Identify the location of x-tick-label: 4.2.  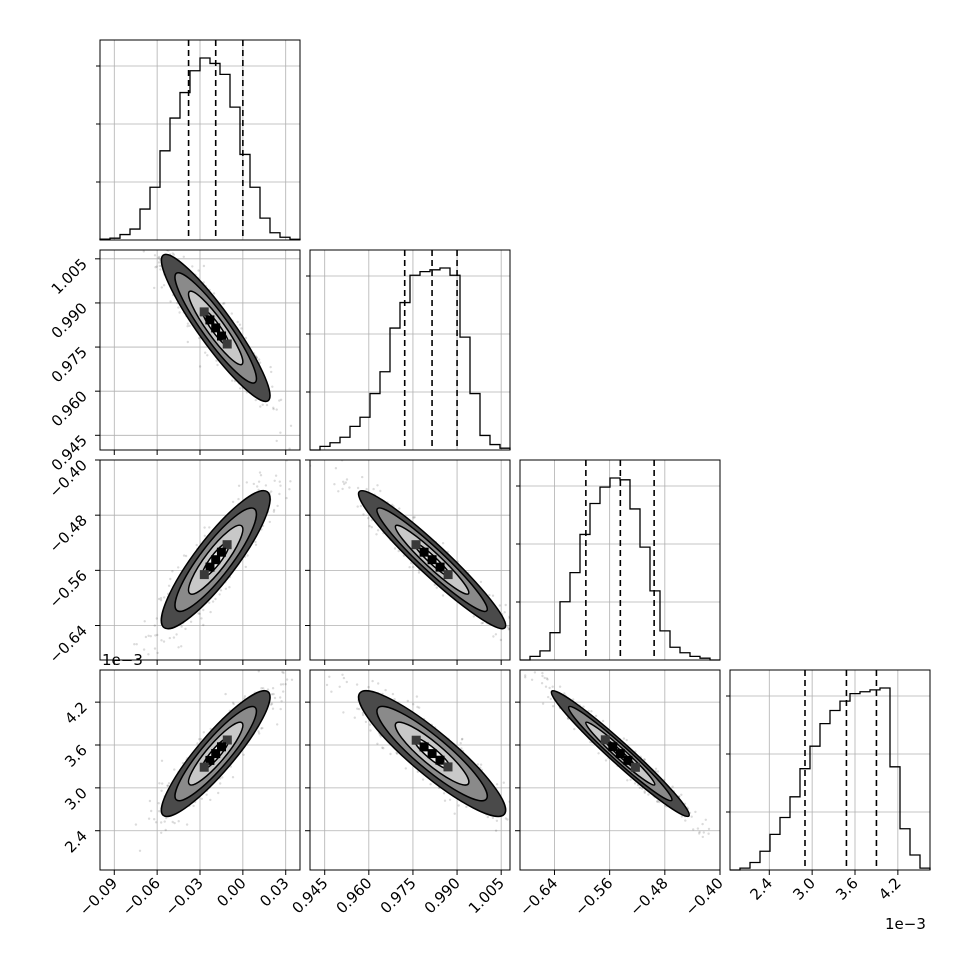
(890, 889).